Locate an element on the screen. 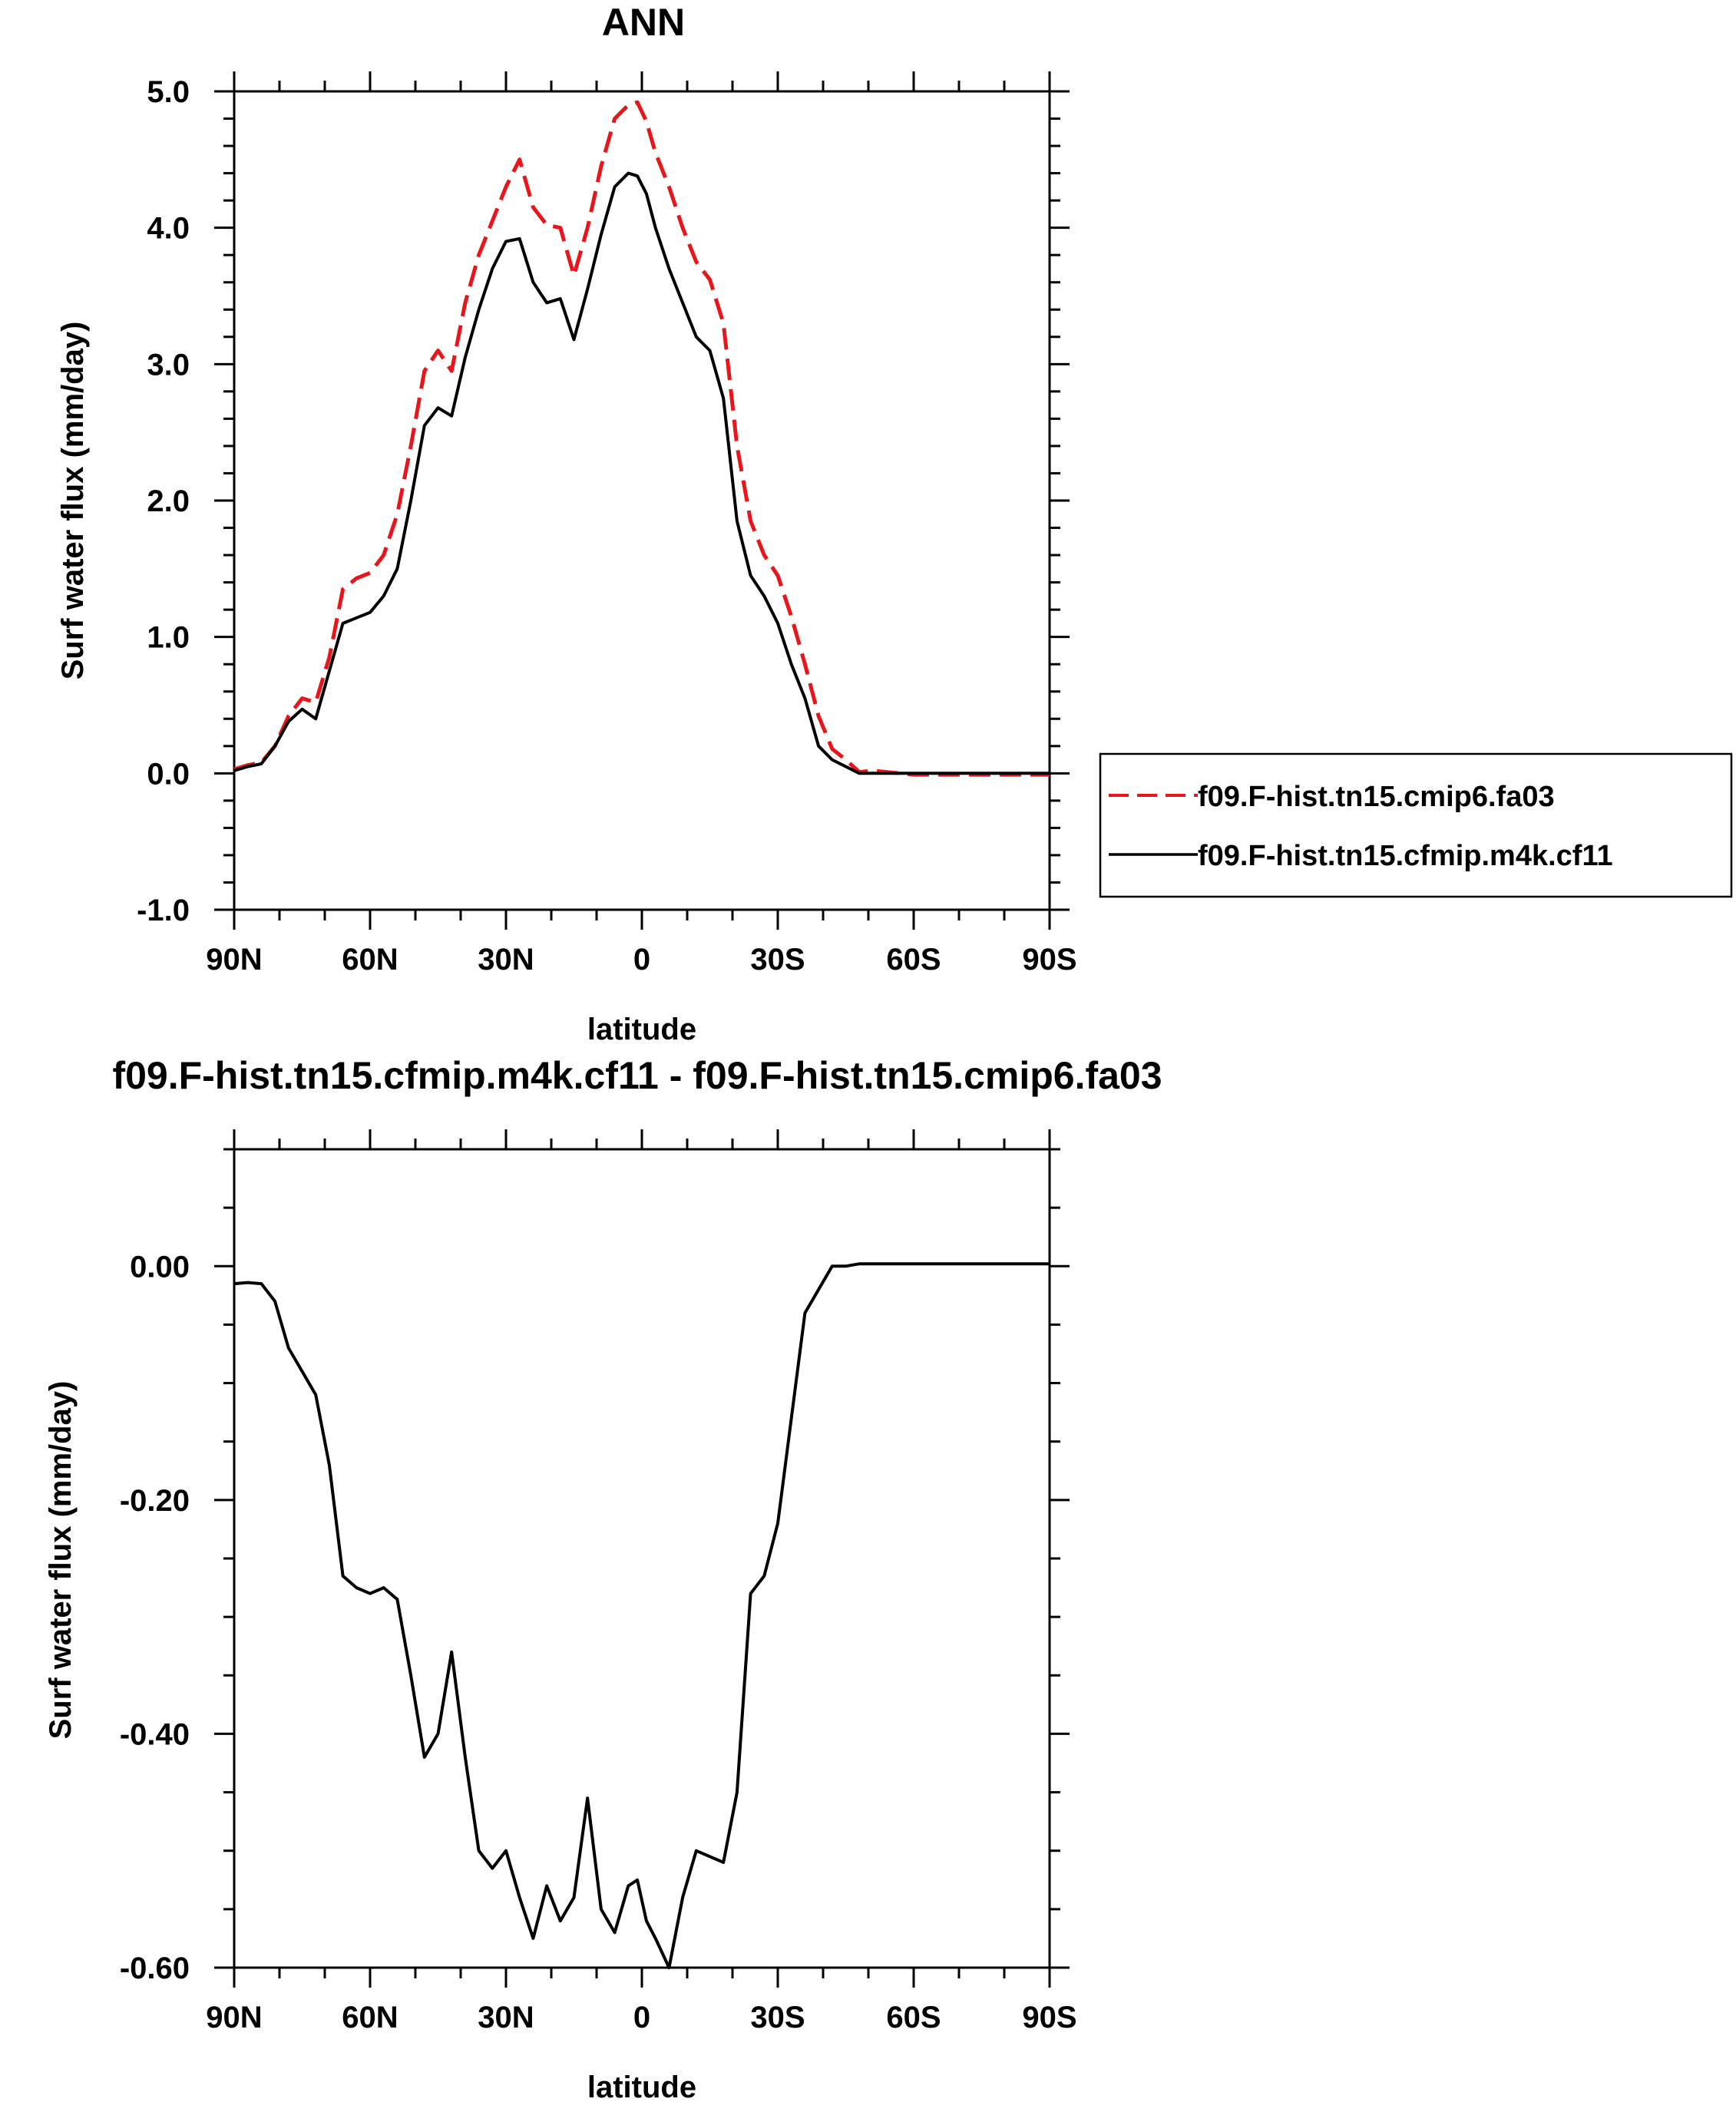 This screenshot has height=2102, width=1736. y-tick-label: -1.0 is located at coordinates (163, 910).